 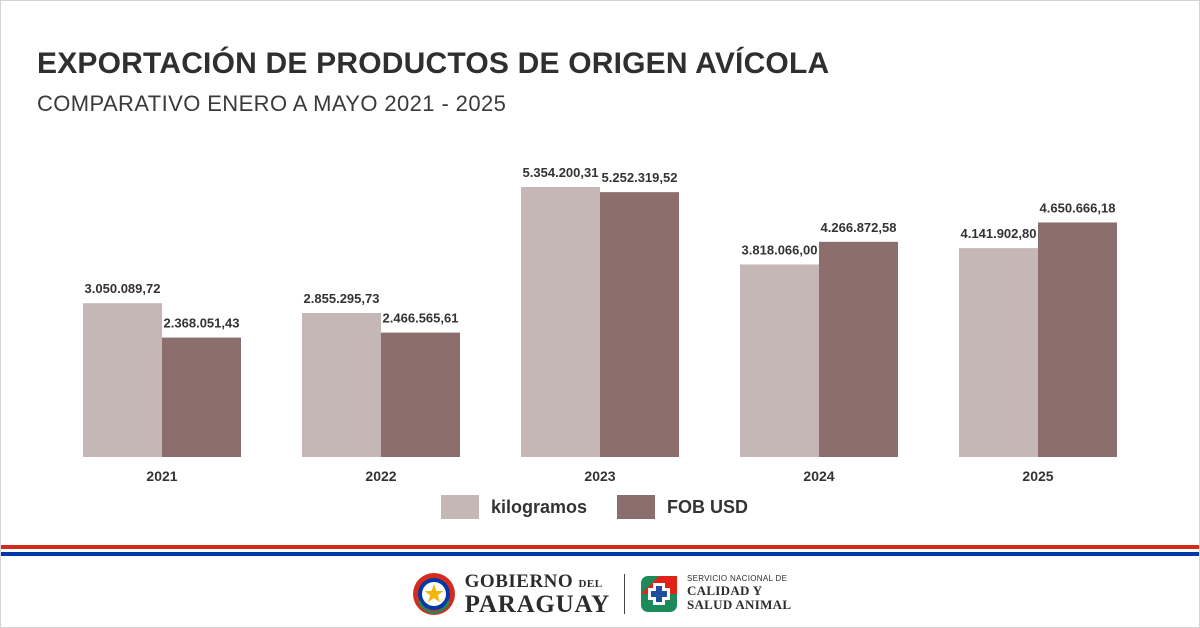 What do you see at coordinates (724, 591) in the screenshot?
I see `senacsa-line2: CALIDAD Y` at bounding box center [724, 591].